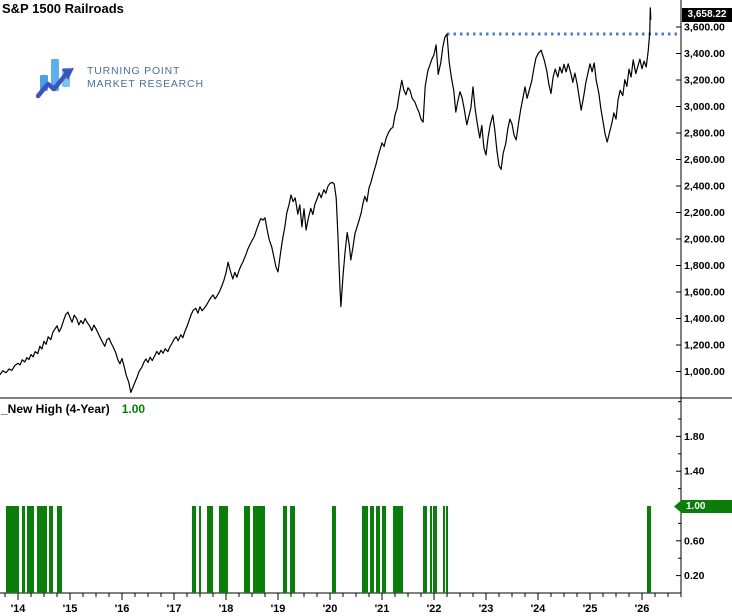 The height and width of the screenshot is (616, 732). I want to click on indicator-legend: _New High (4-Year) 1.00, so click(73, 409).